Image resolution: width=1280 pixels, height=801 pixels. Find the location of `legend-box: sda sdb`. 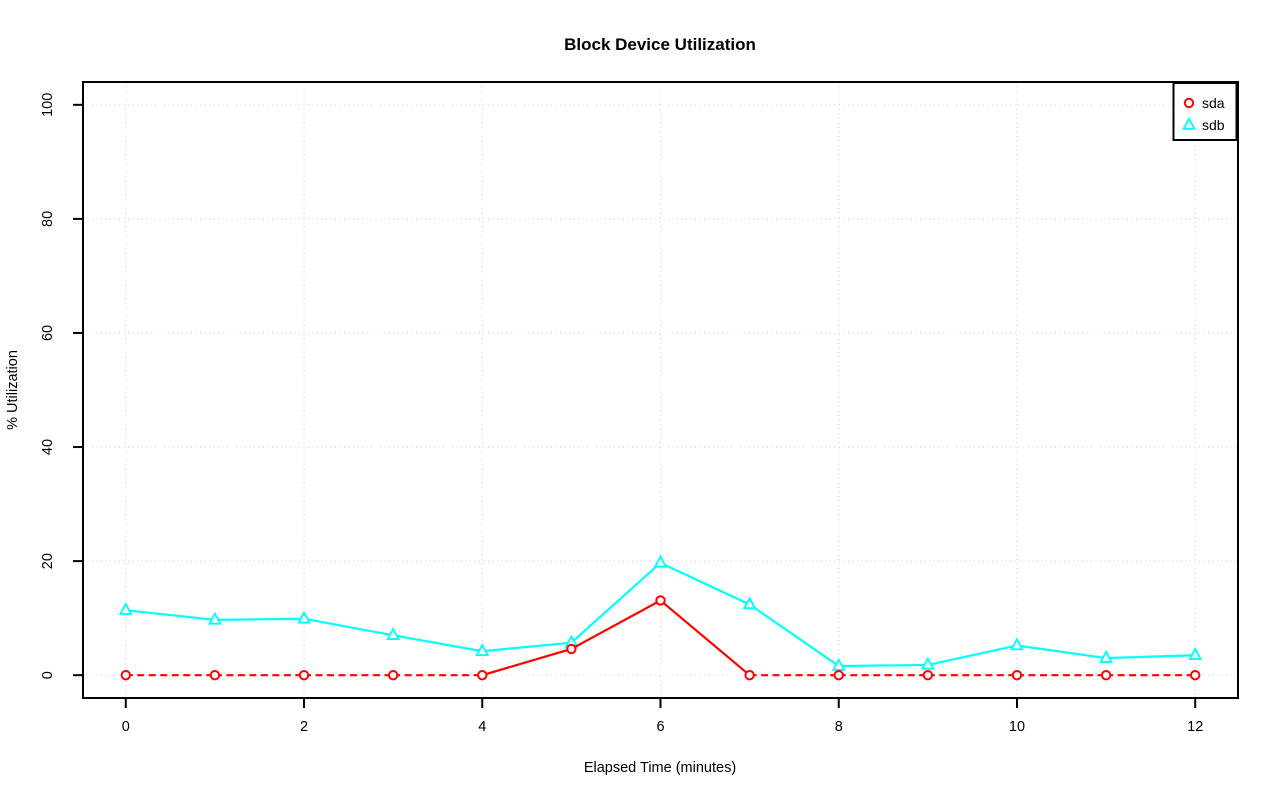

legend-box: sda sdb is located at coordinates (1205, 111).